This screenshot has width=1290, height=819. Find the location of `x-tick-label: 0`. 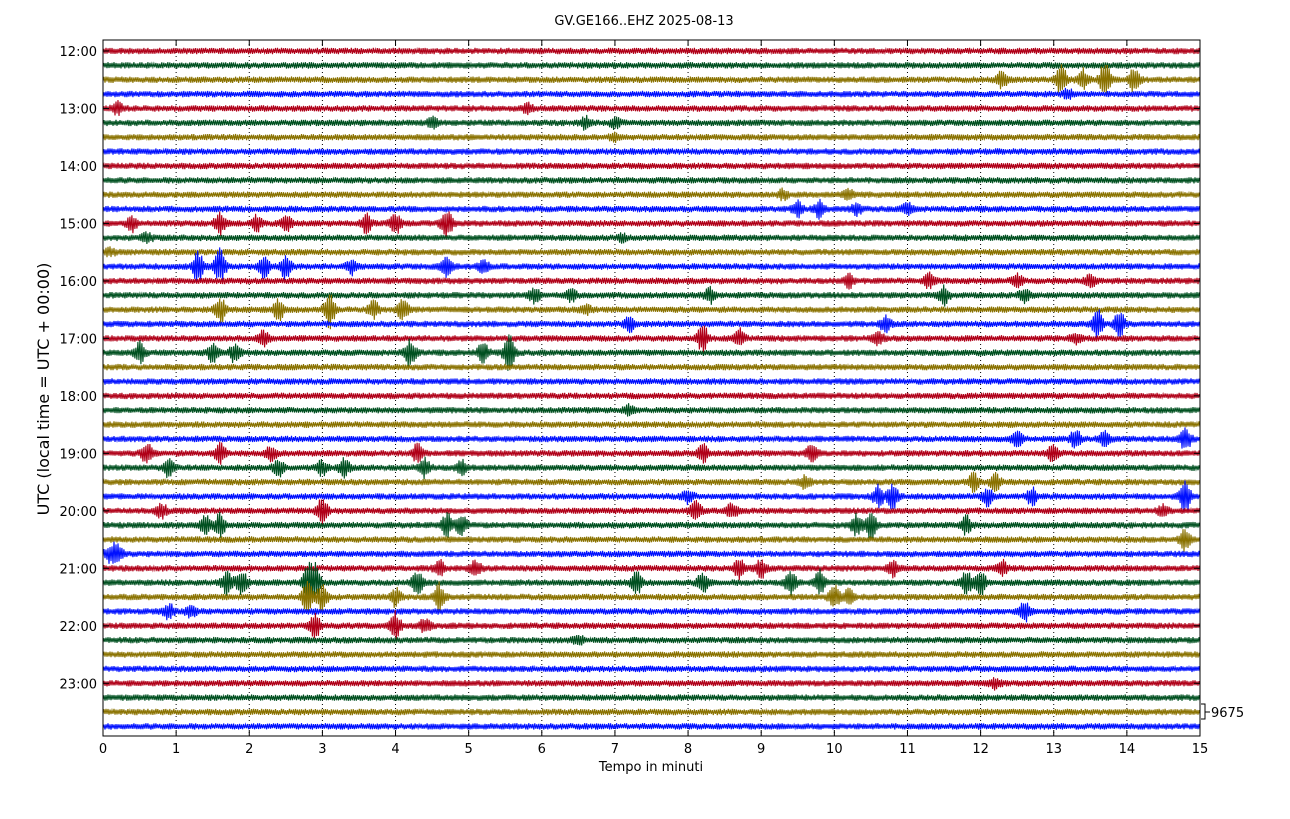

x-tick-label: 0 is located at coordinates (103, 749).